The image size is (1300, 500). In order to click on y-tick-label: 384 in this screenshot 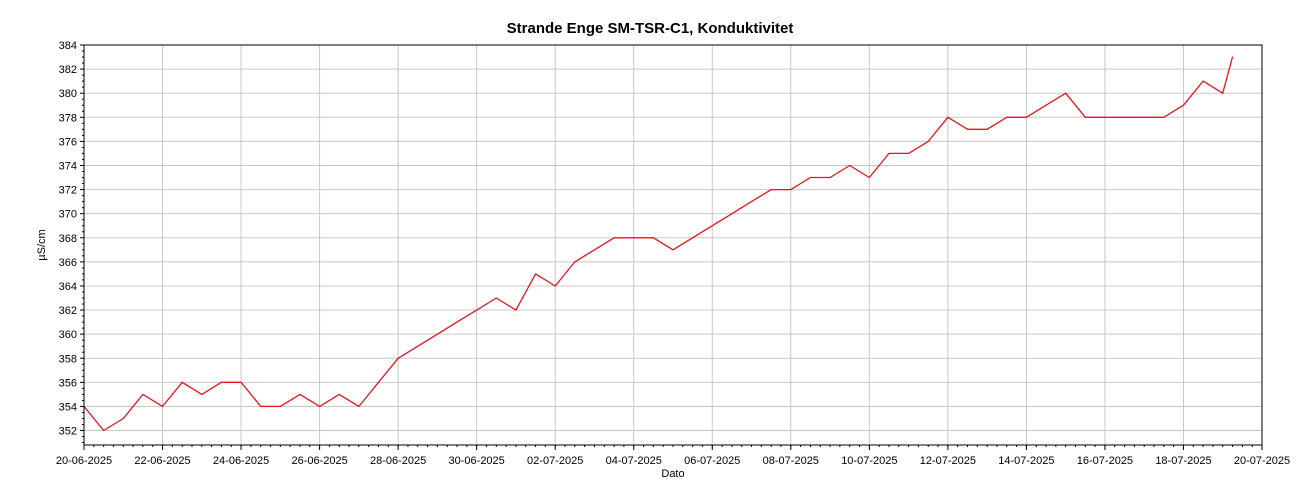, I will do `click(68, 46)`.